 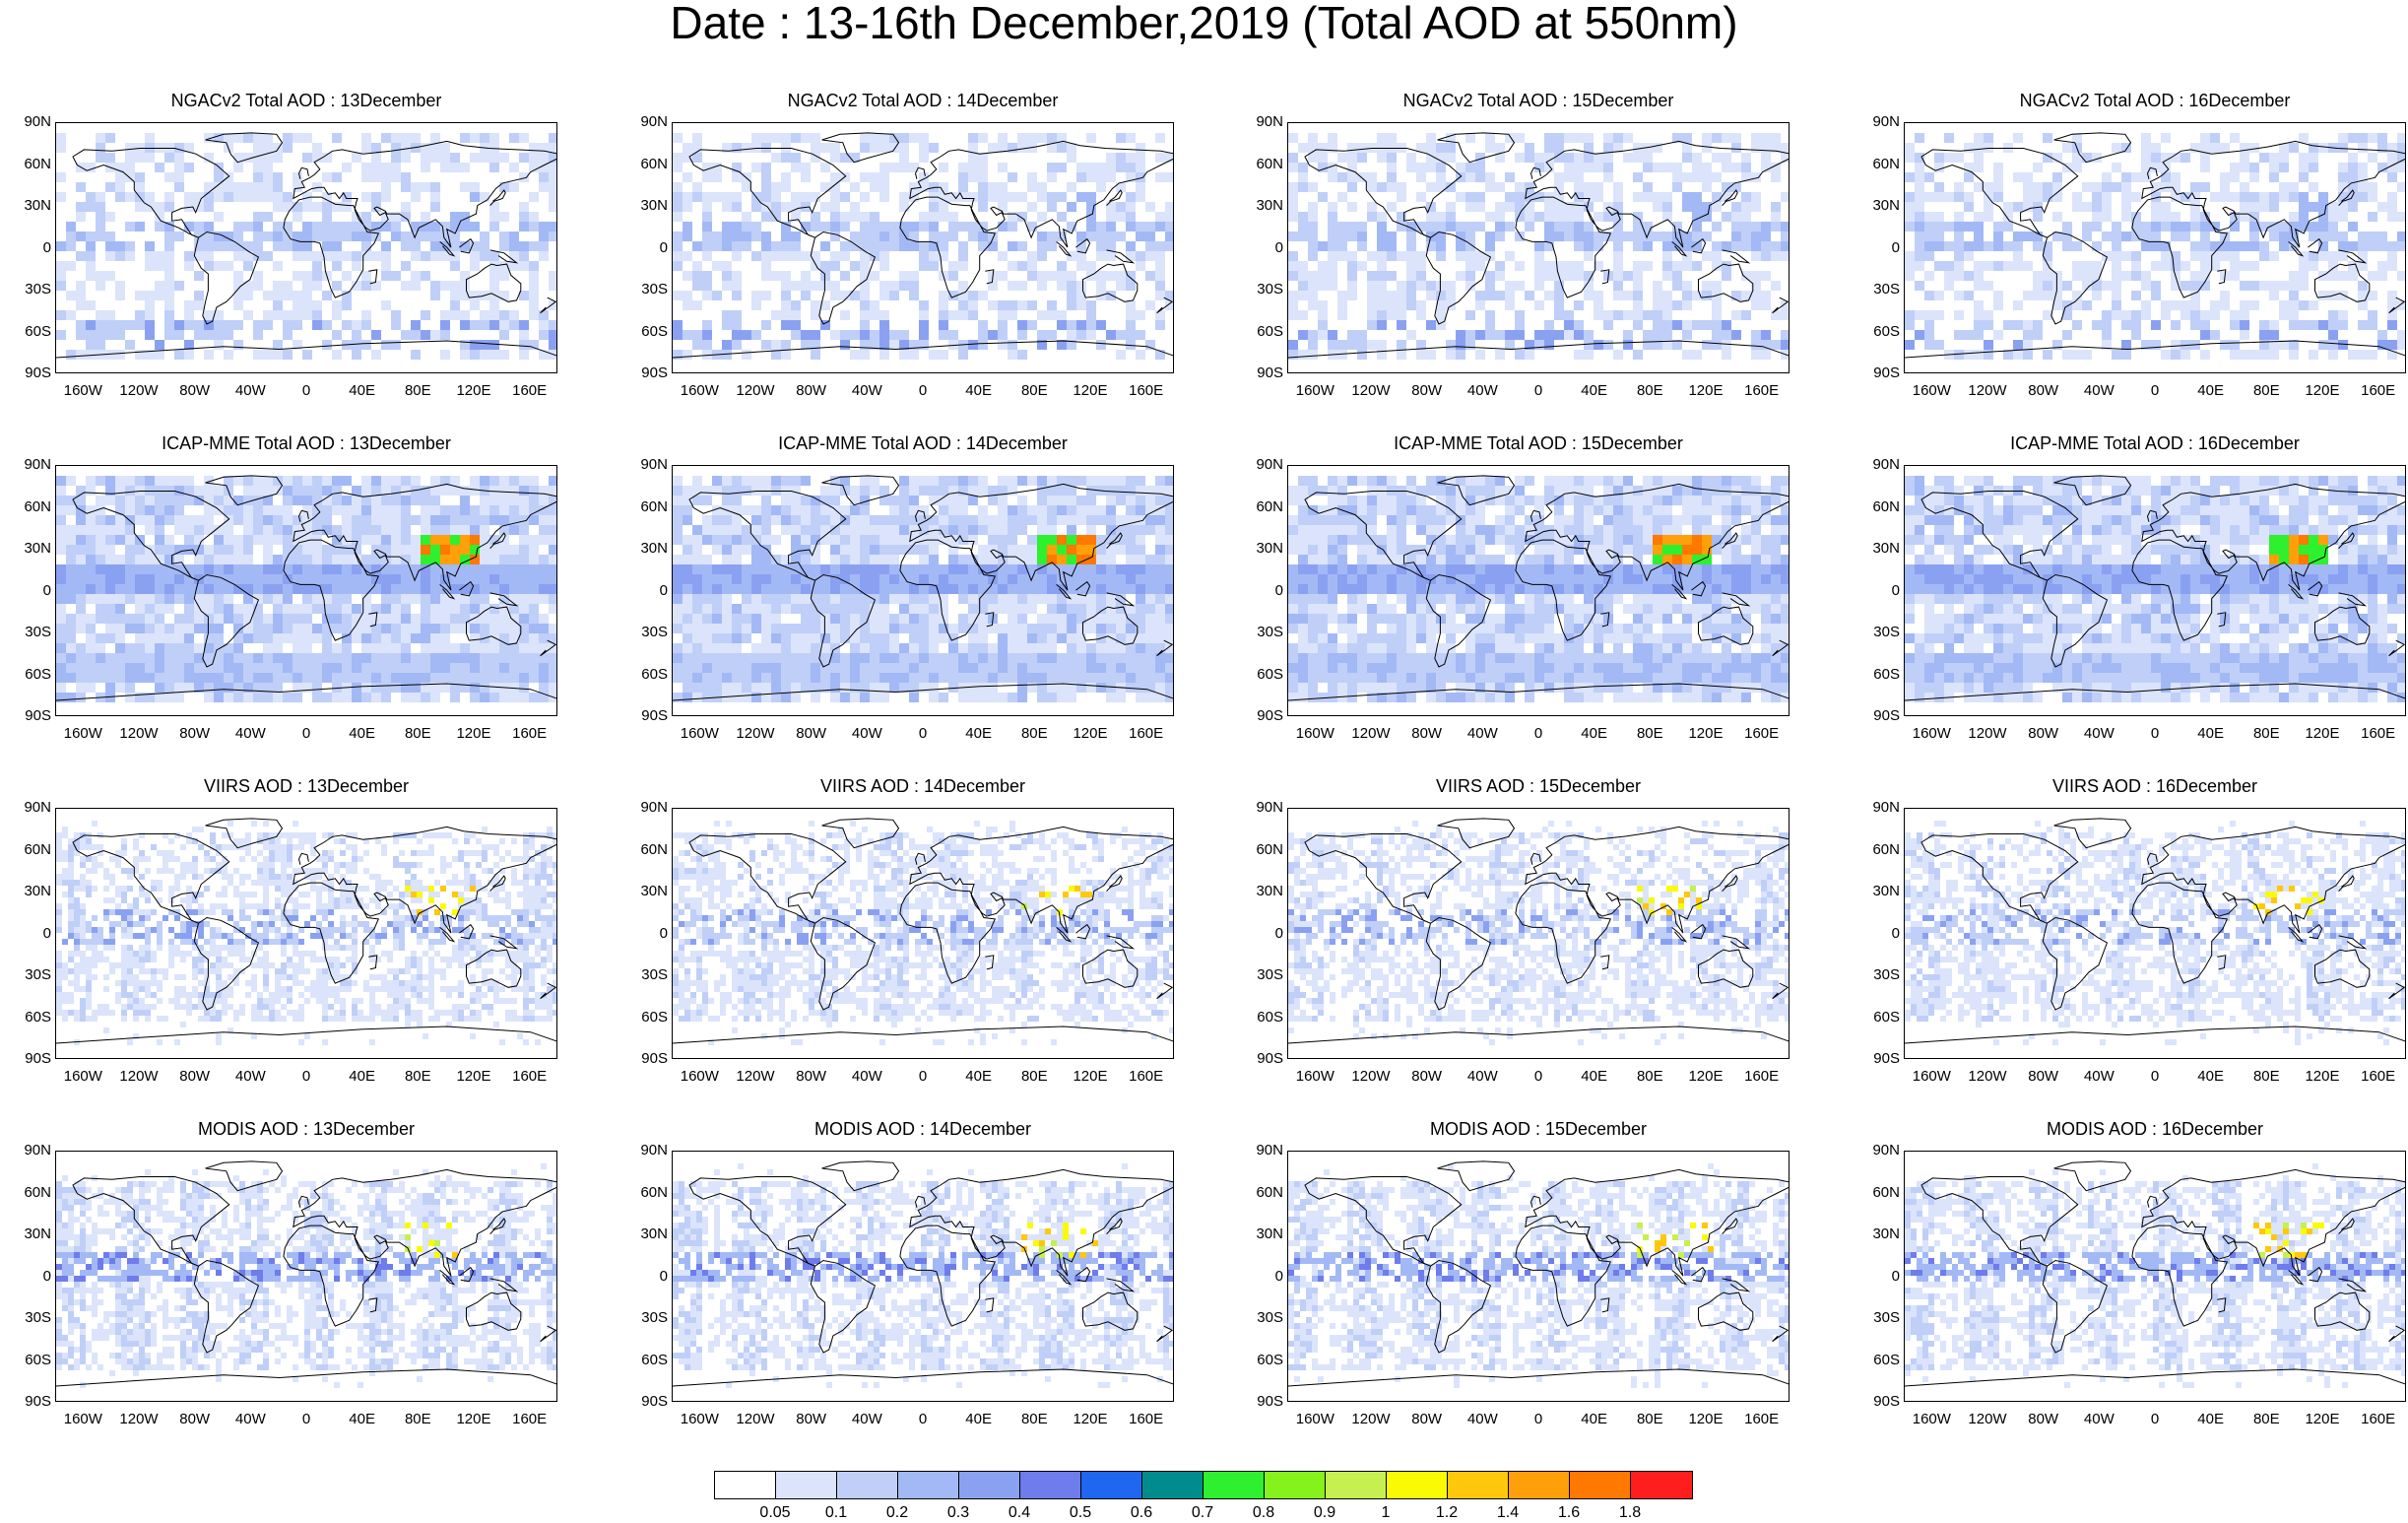 I want to click on colorbar-swatches, so click(x=1204, y=1485).